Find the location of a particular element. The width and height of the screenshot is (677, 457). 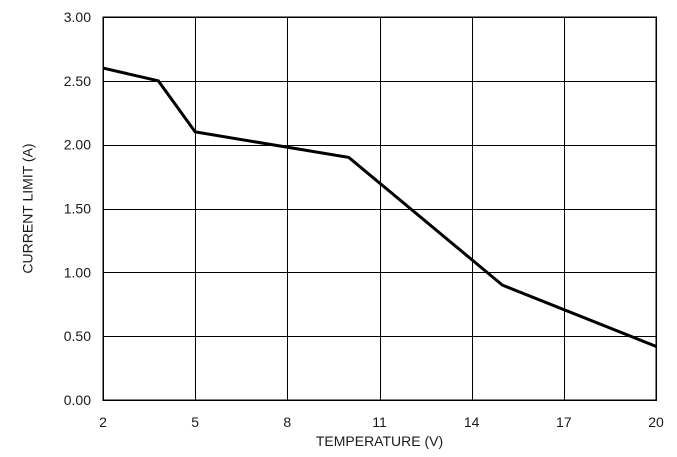

x-axis-tick-labels: 2 5 8 11 14 17 20 is located at coordinates (381, 422).